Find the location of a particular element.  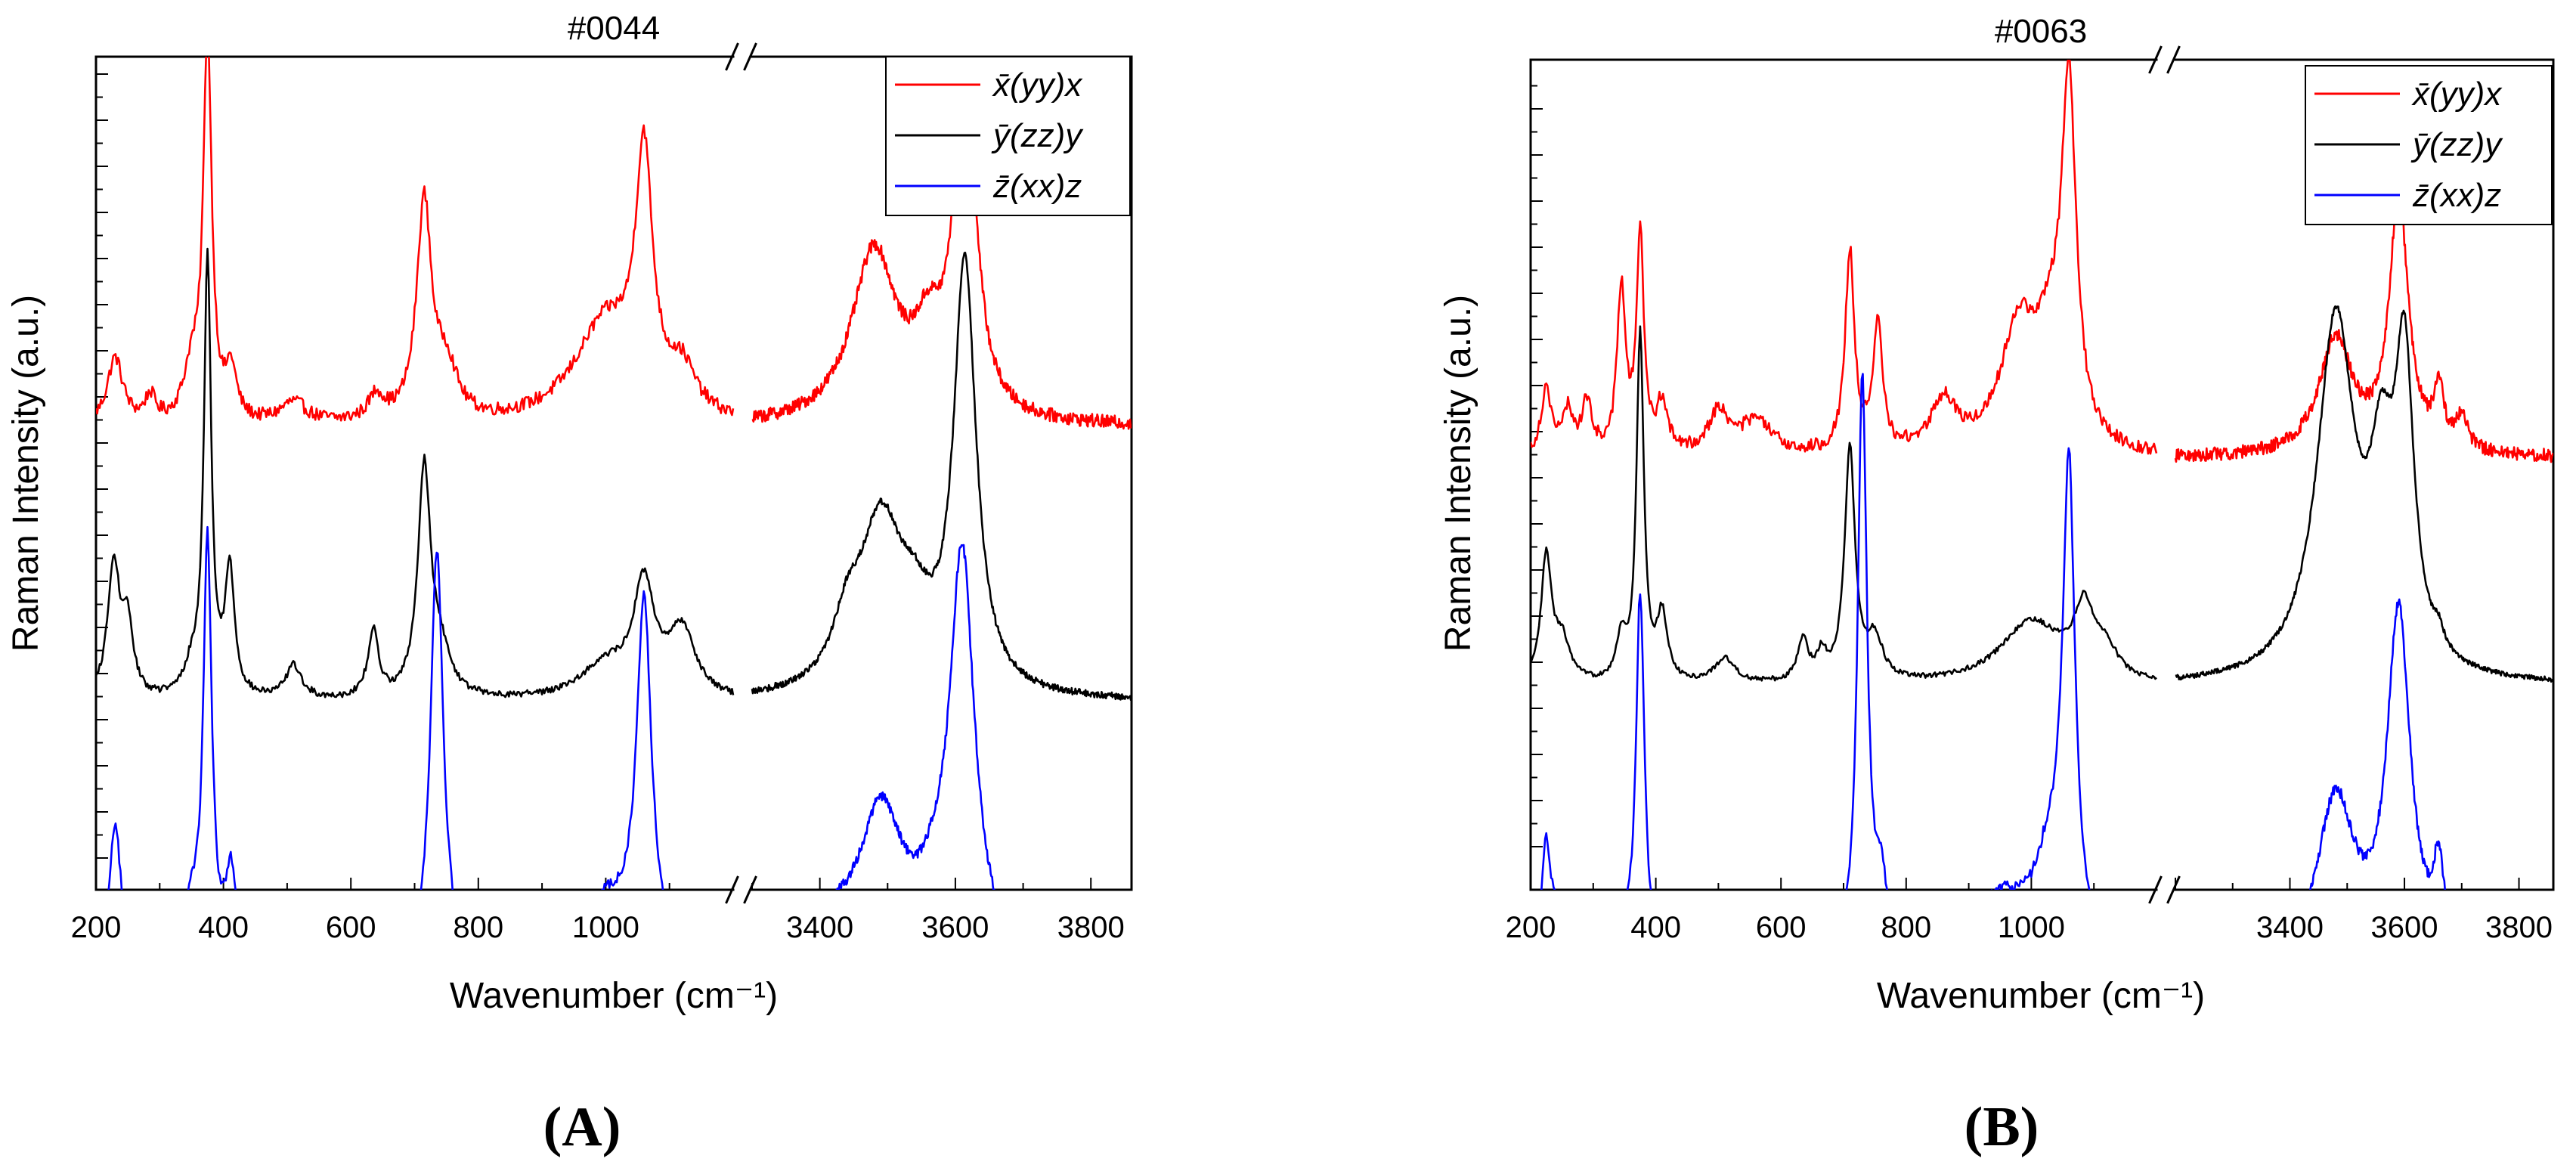

x-axis-ticks is located at coordinates (593, 884).